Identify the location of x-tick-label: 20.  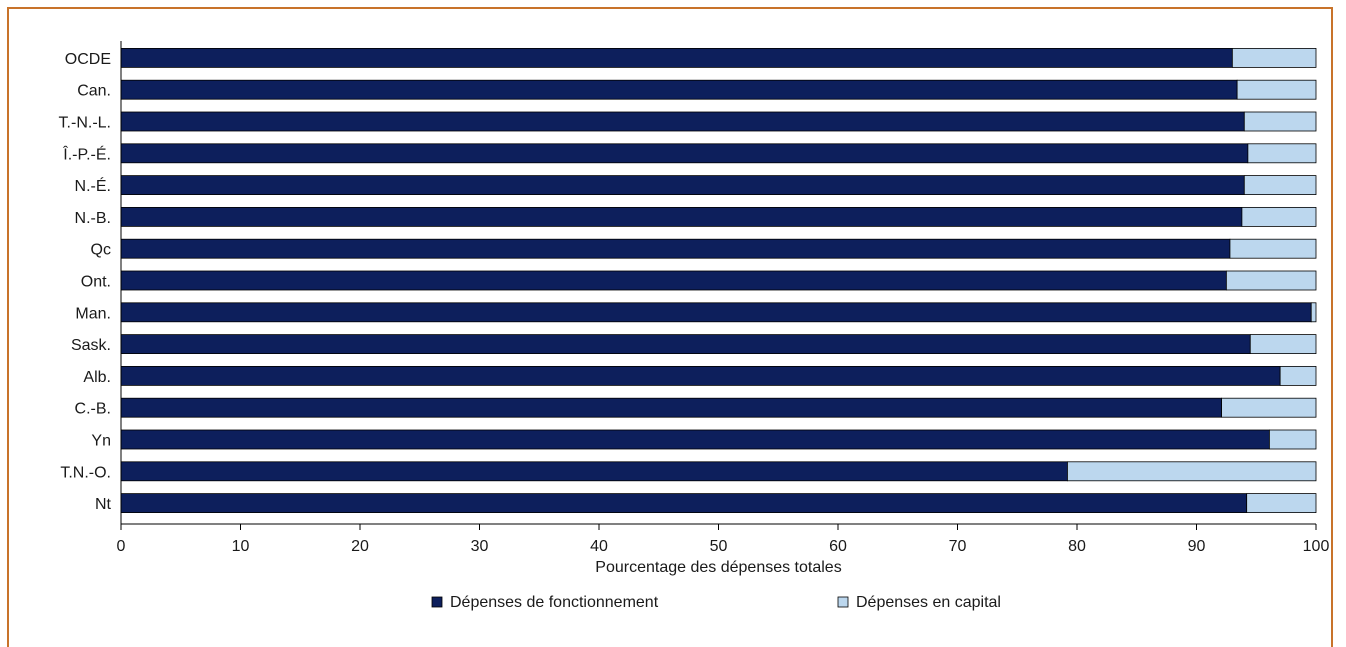
(360, 546).